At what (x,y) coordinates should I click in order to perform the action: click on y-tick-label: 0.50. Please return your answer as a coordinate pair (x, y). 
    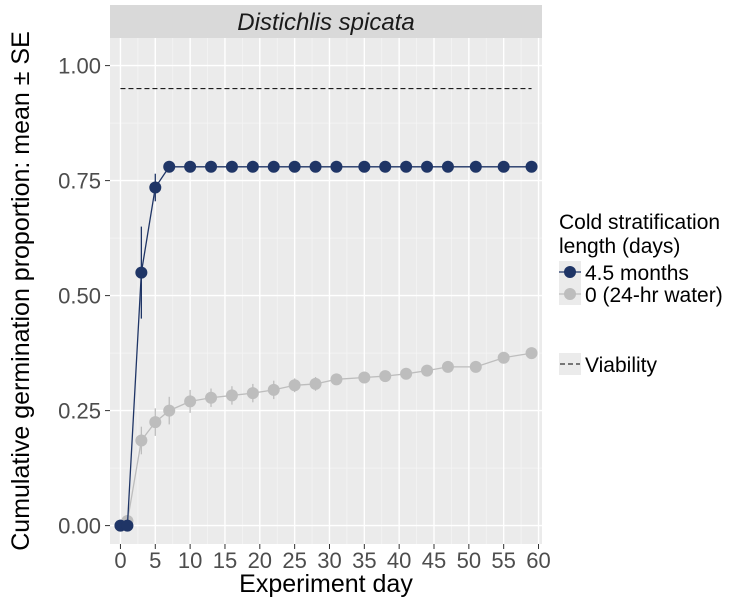
    Looking at the image, I should click on (79, 296).